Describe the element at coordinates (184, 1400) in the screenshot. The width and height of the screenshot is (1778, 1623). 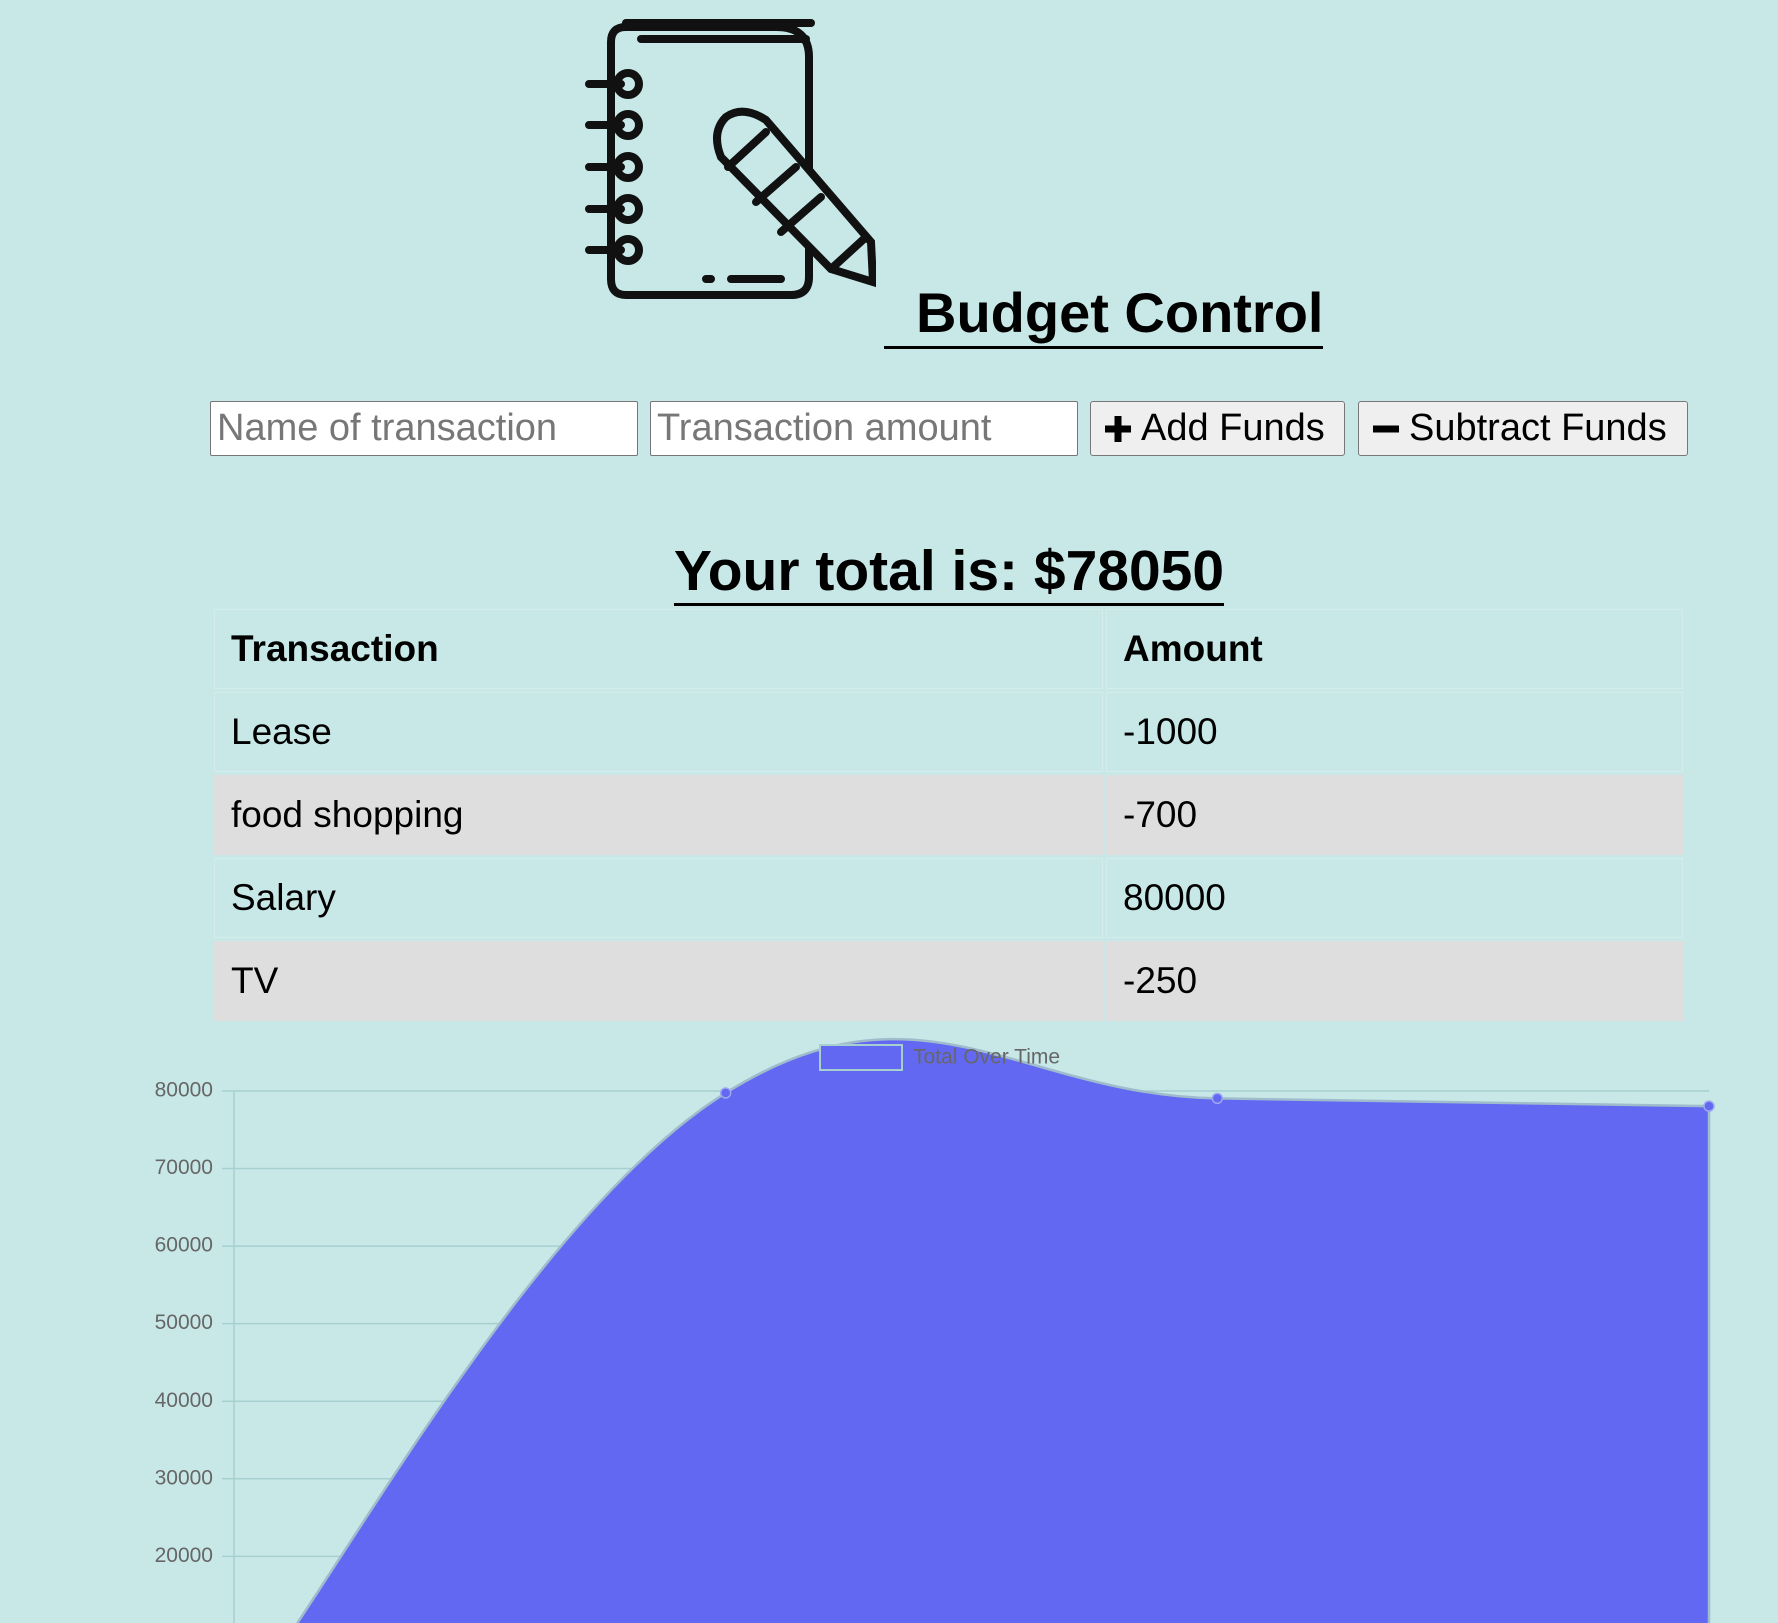
I see `y-tick-label: 40000` at that location.